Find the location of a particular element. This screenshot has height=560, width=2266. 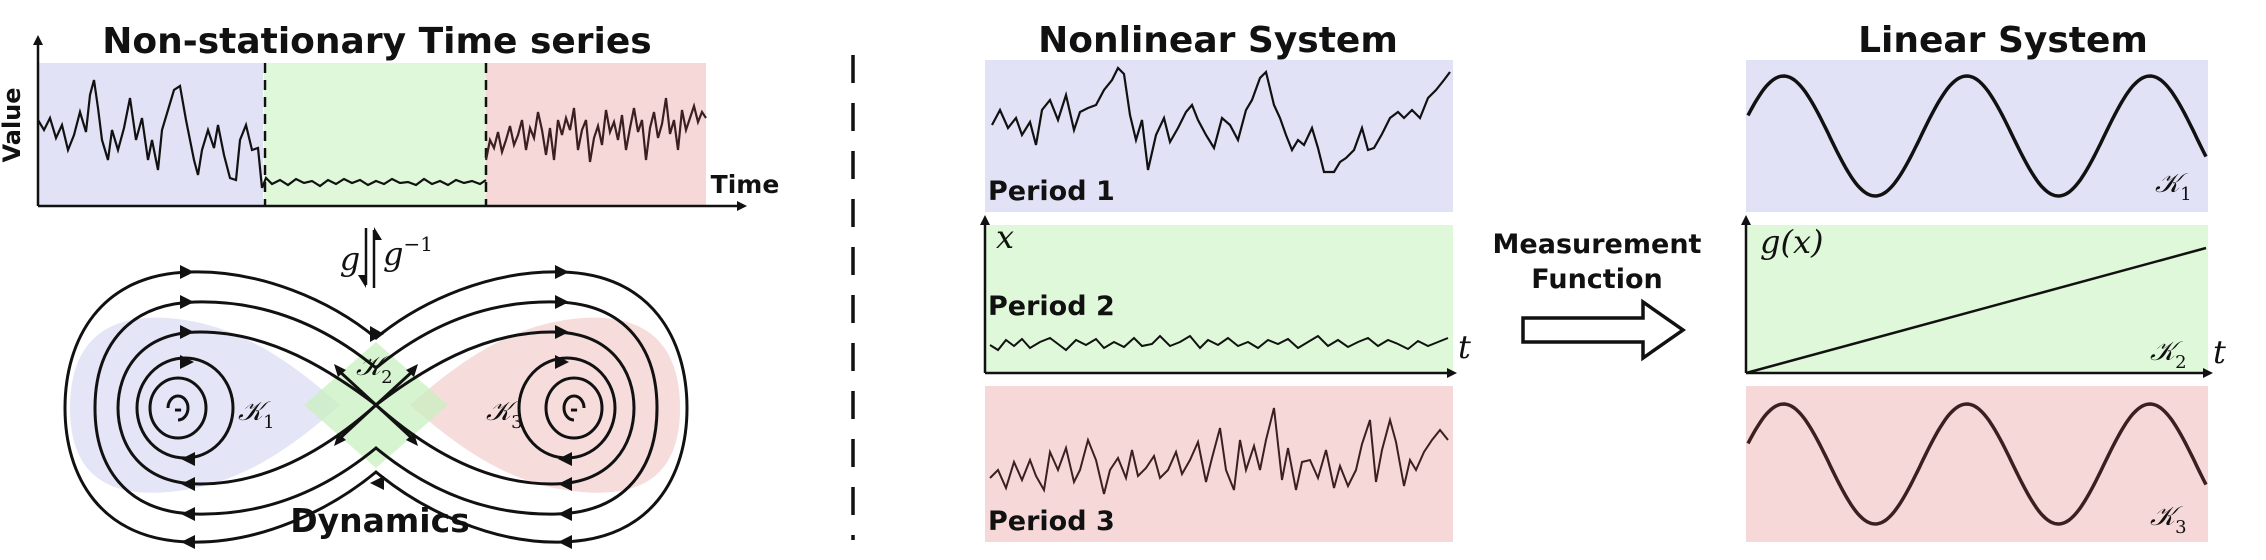

middle-panel-title: Nonlinear System is located at coordinates (1218, 40).